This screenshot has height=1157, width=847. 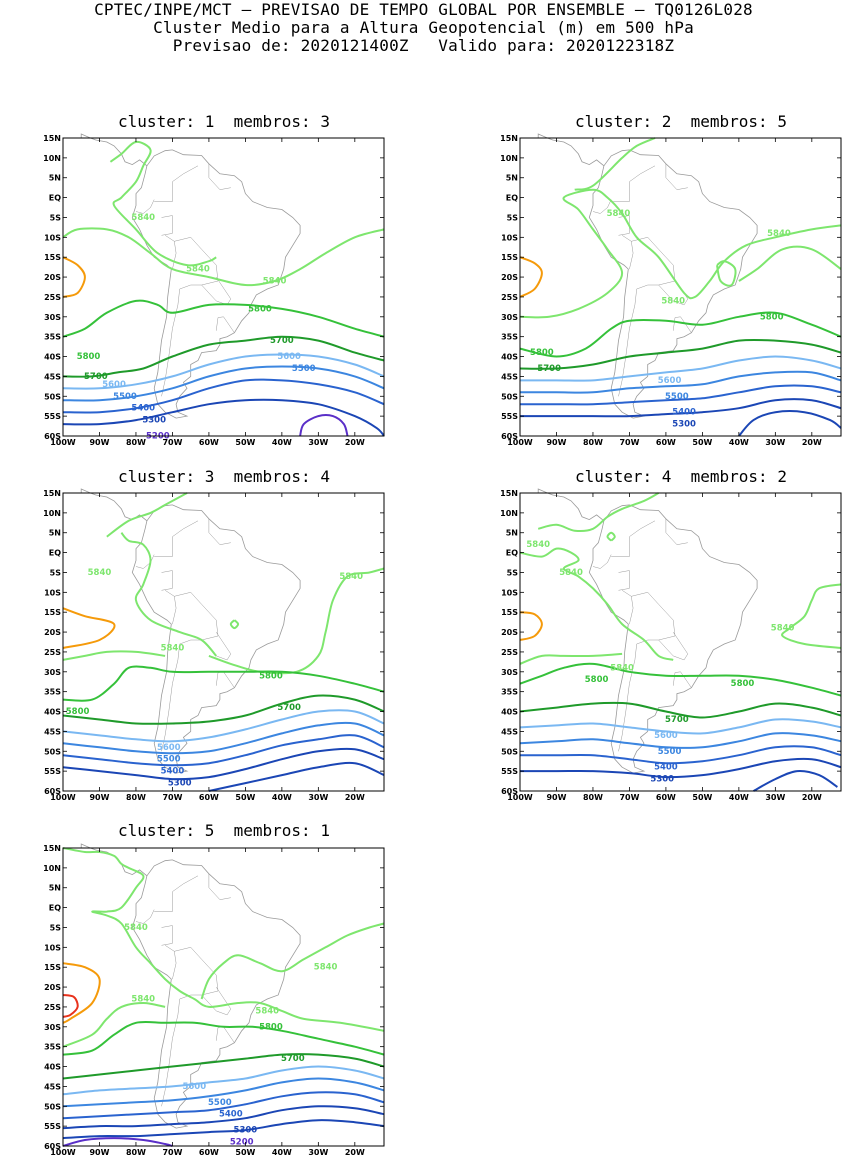 I want to click on lon-tick-label: 80W, so click(x=136, y=797).